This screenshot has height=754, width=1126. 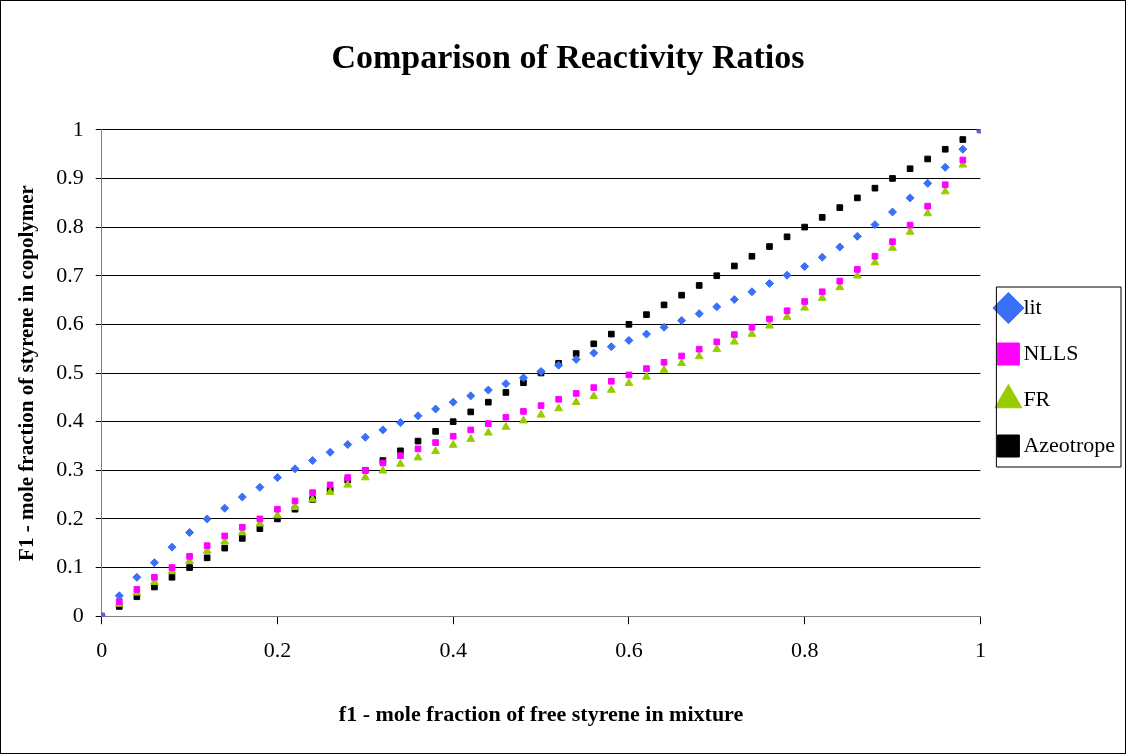 What do you see at coordinates (70, 420) in the screenshot?
I see `y-tick-label: 0.4` at bounding box center [70, 420].